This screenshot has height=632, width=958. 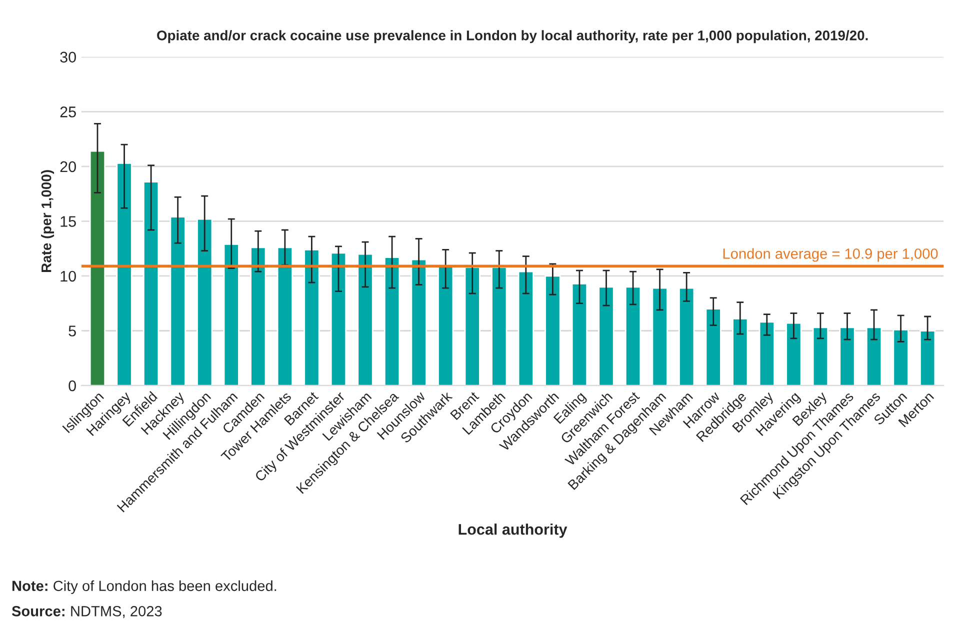 What do you see at coordinates (144, 587) in the screenshot?
I see `text: Note: City of London has been excluded.` at bounding box center [144, 587].